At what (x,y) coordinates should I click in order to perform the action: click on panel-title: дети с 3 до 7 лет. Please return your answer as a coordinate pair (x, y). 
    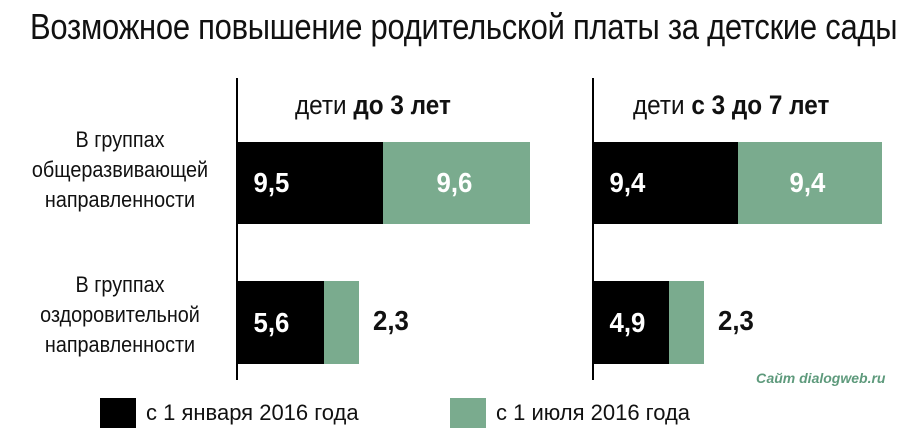
    Looking at the image, I should click on (731, 105).